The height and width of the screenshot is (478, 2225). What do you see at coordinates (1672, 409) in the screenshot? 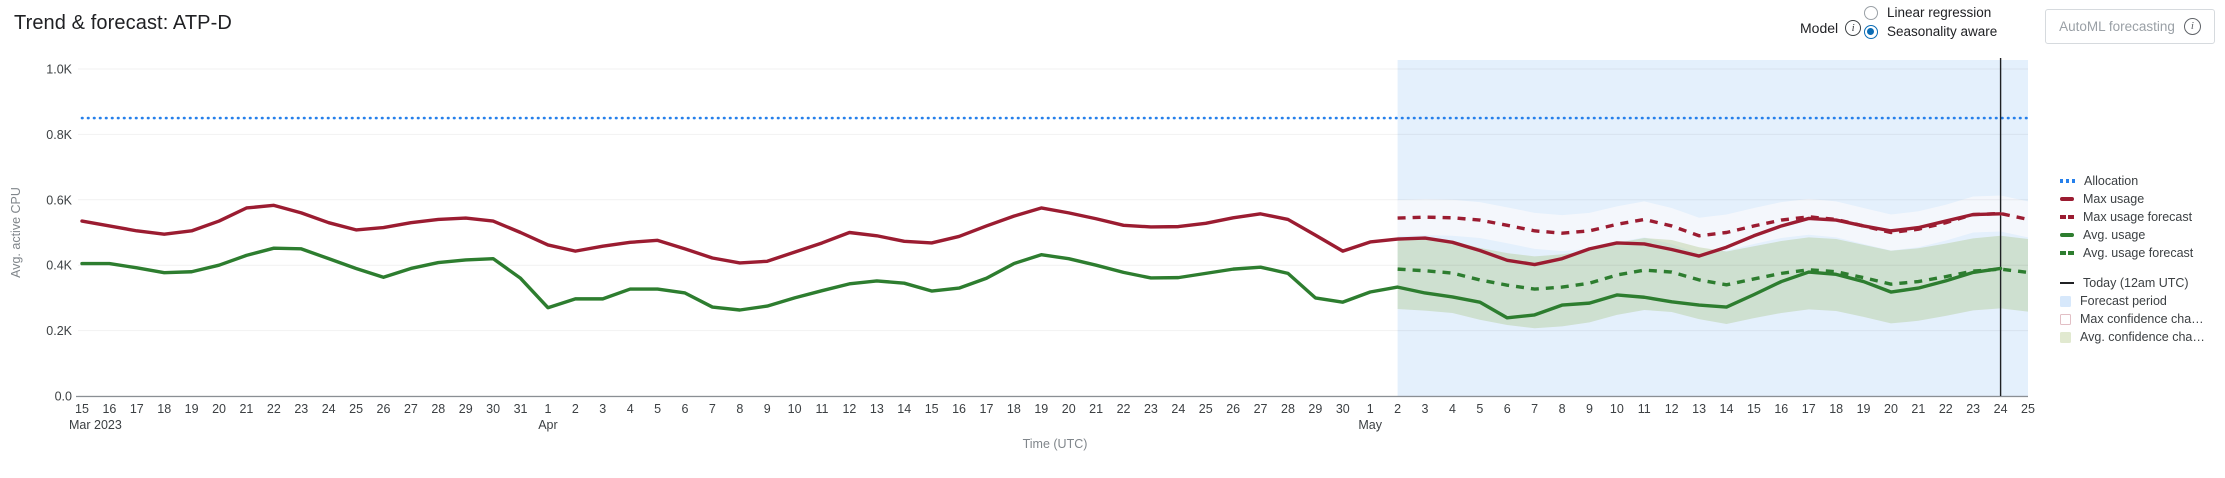
I see `x-axis-tick-label: 12` at bounding box center [1672, 409].